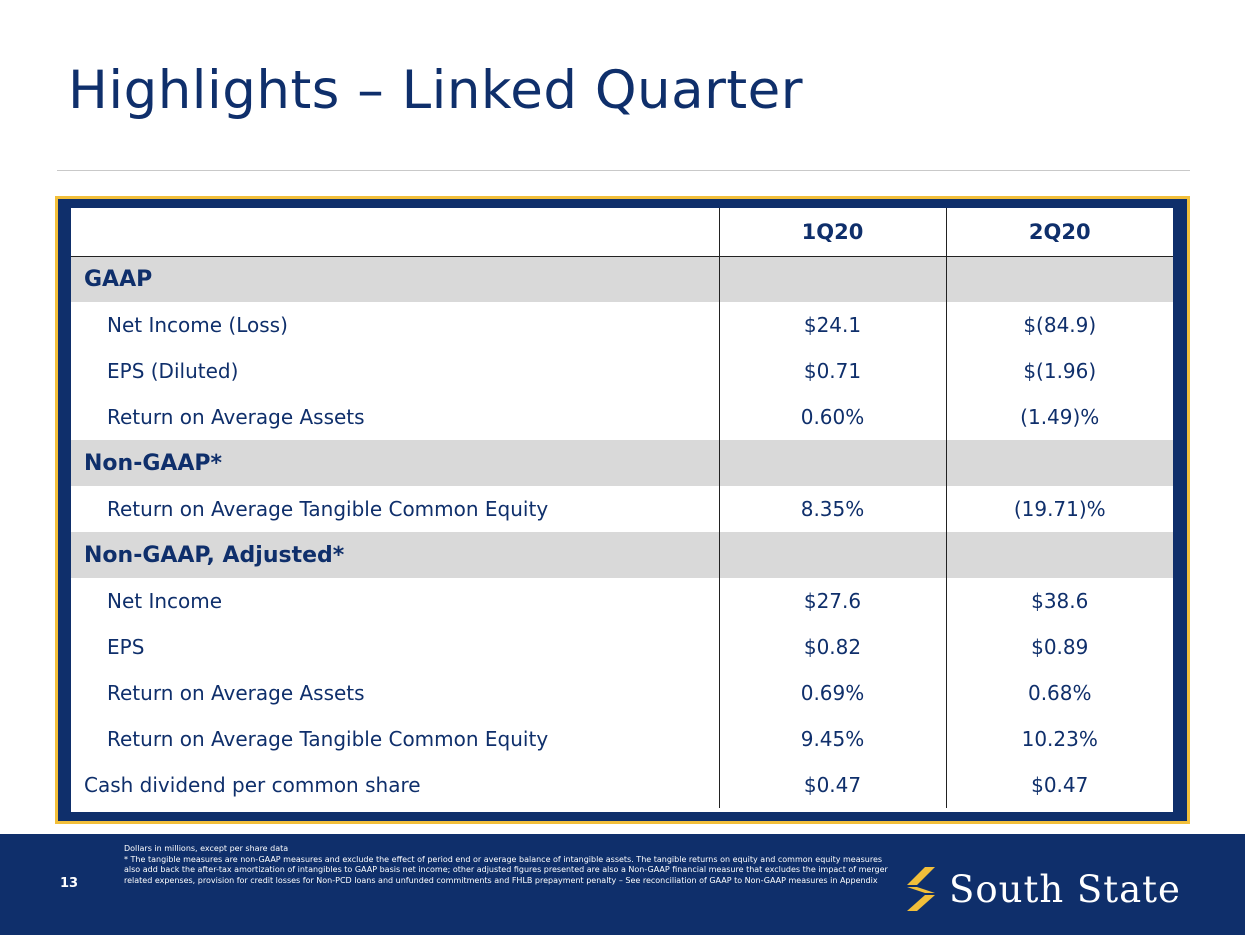 This screenshot has height=935, width=1245. I want to click on value-1q20: $0.71, so click(833, 371).